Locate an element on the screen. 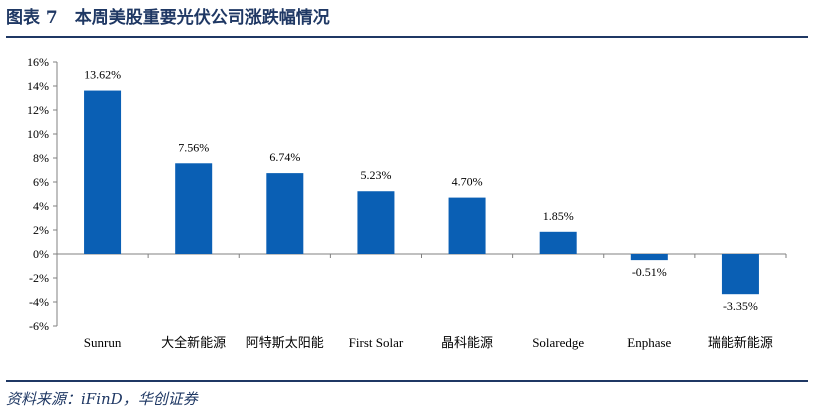 The image size is (814, 414). figure-title: 图表 7 本周美股重要光伏公司涨跌幅情况 is located at coordinates (168, 18).